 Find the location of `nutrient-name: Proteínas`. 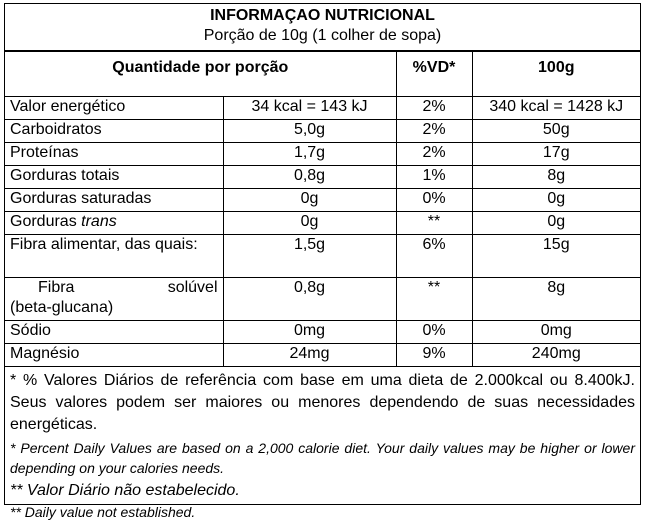

nutrient-name: Proteínas is located at coordinates (114, 154).